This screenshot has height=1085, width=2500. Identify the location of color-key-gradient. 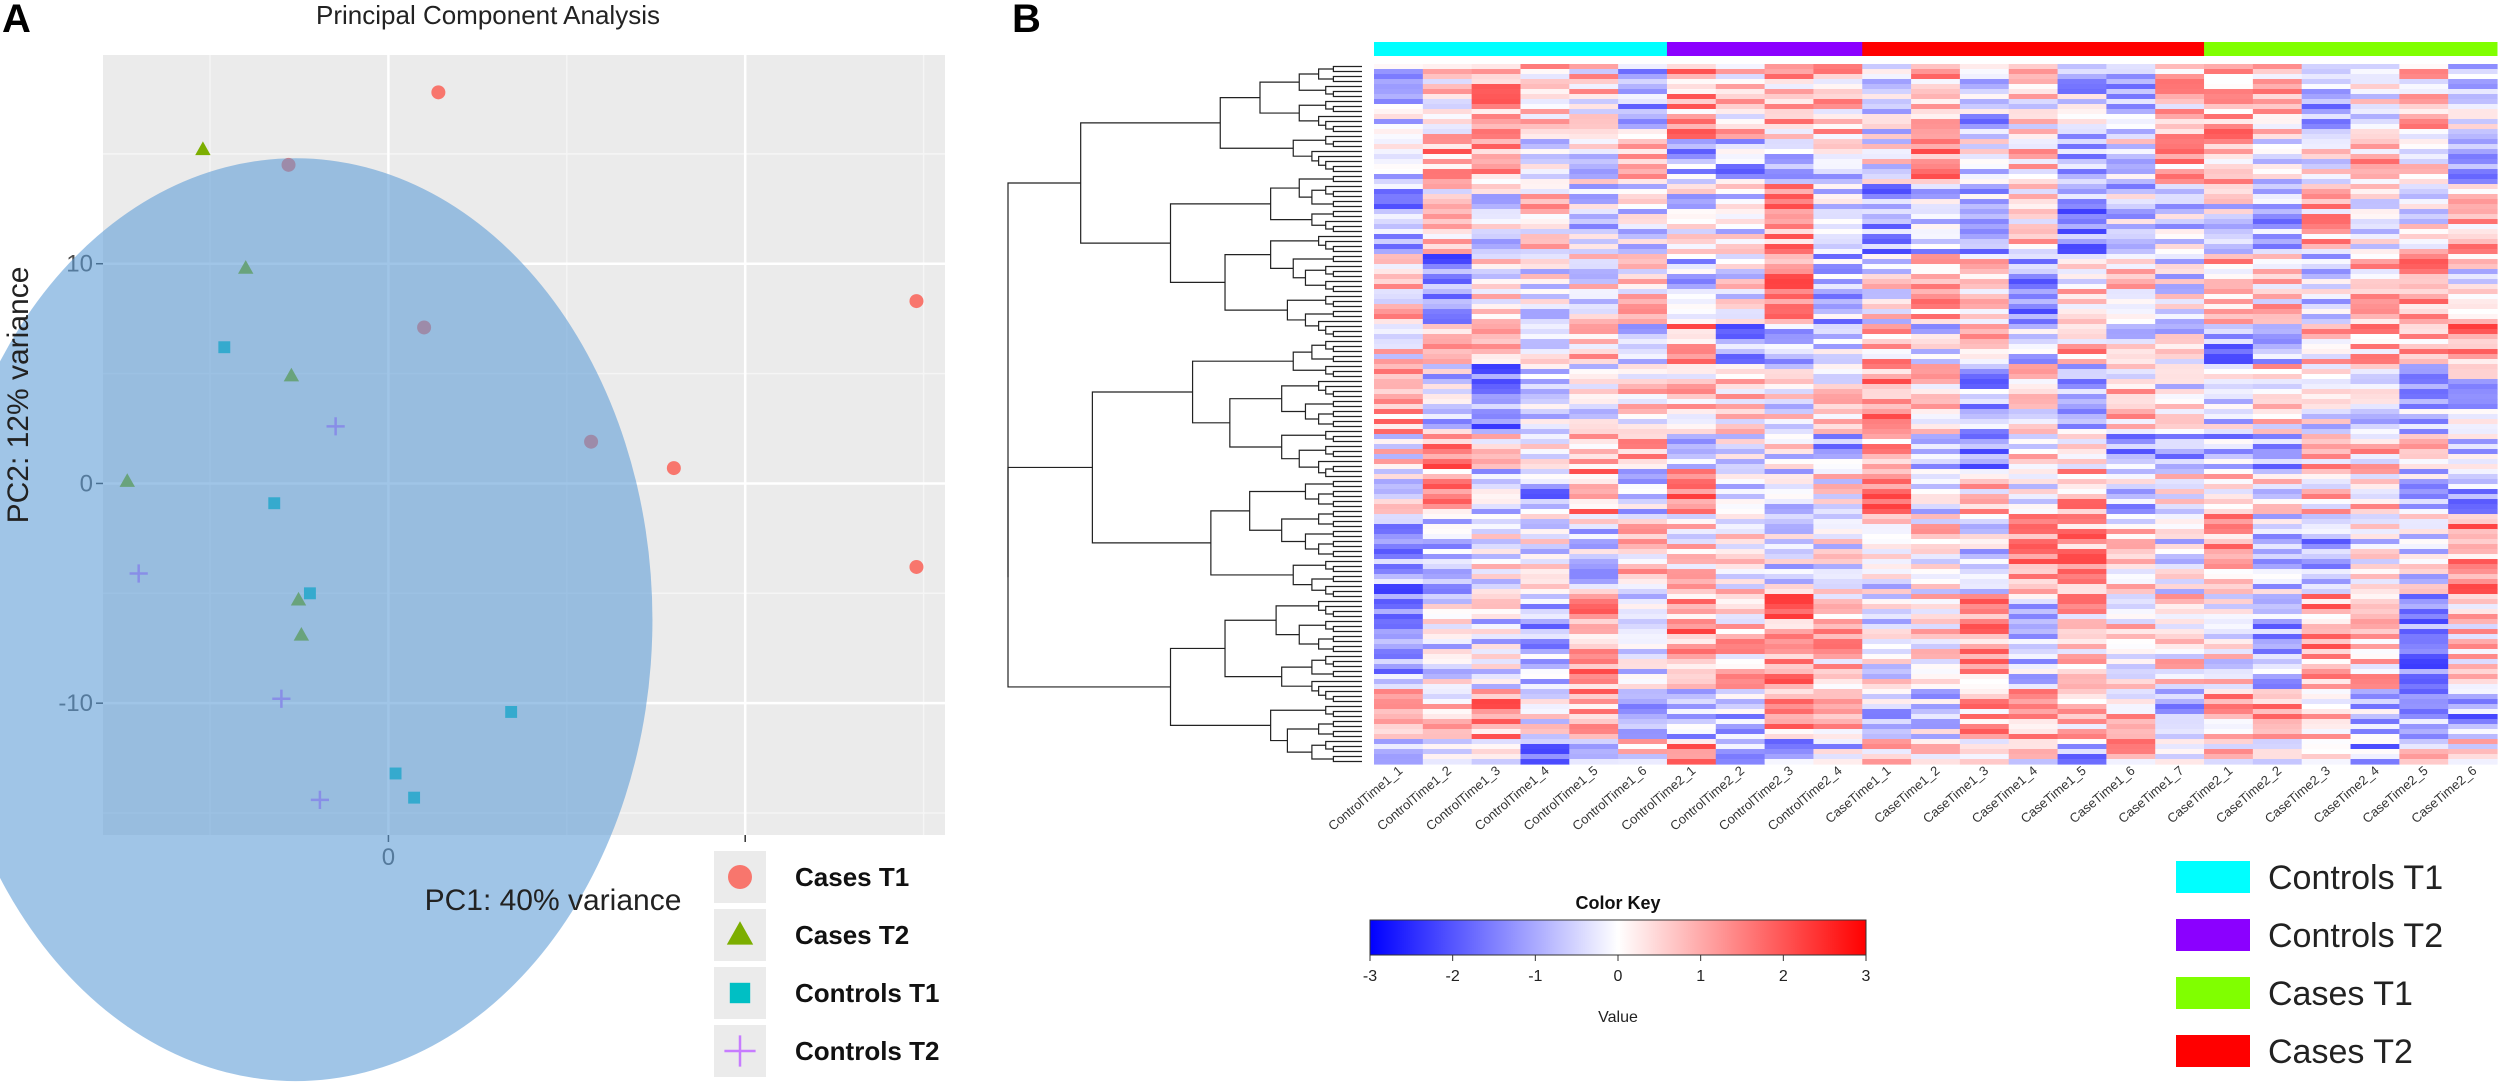
(1618, 937).